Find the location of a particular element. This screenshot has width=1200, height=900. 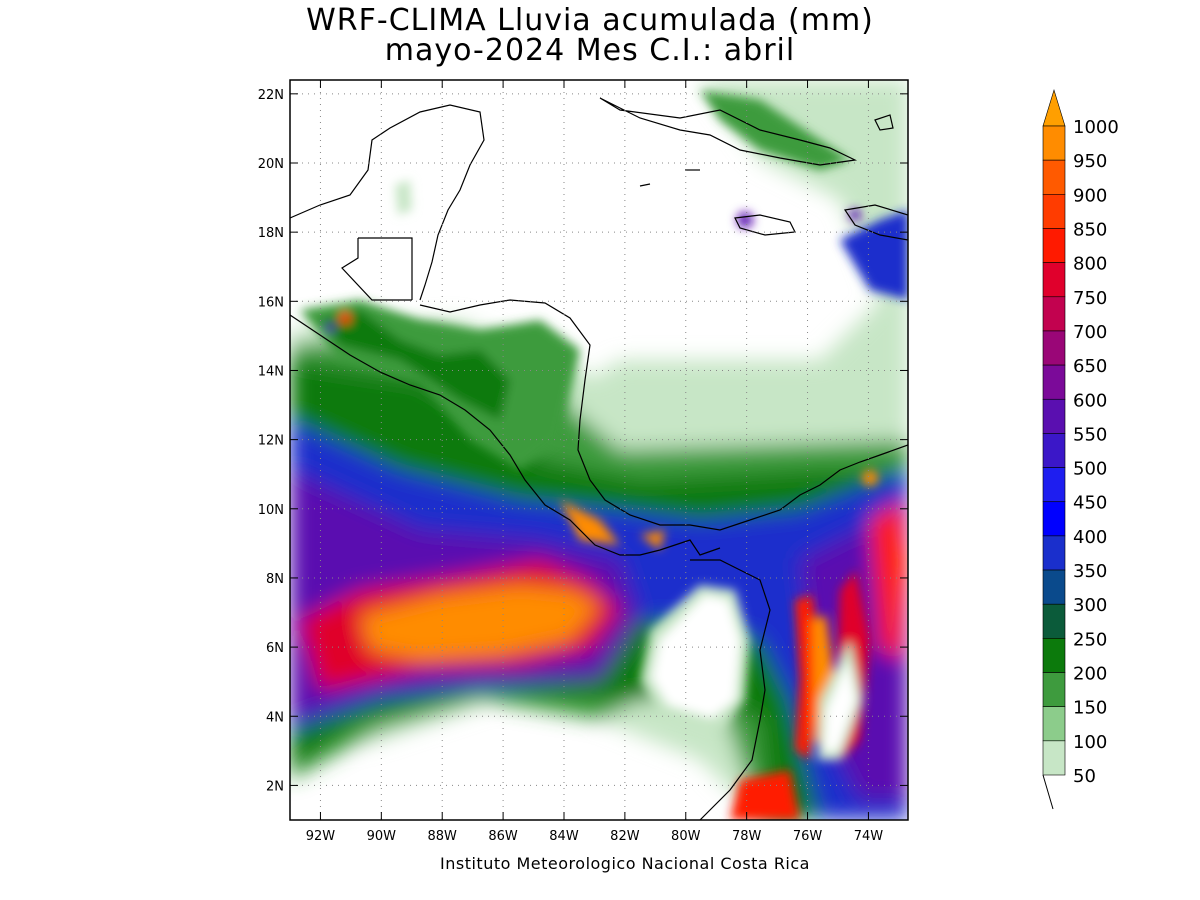

lat-tick-label: 22N is located at coordinates (271, 95).